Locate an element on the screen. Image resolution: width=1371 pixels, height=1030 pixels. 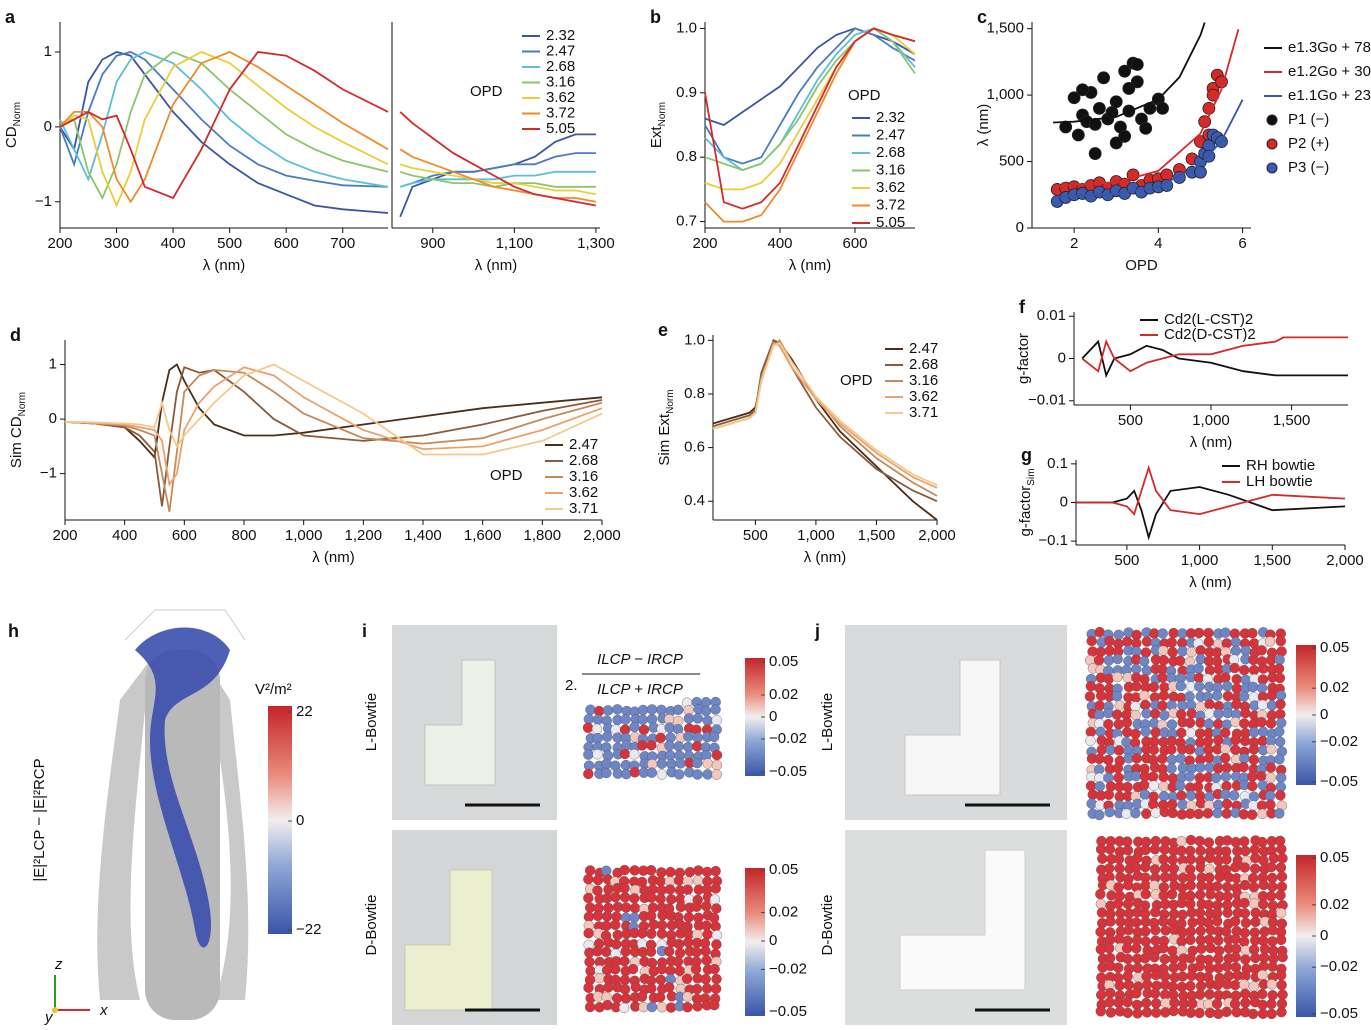
legend-swatch is located at coordinates (1272, 120).